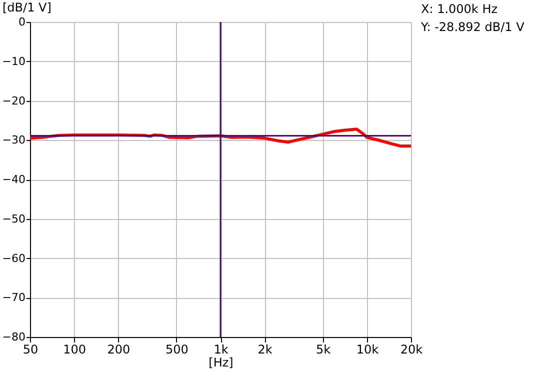  I want to click on y-axis-title: [dB/1 V], so click(27, 7).